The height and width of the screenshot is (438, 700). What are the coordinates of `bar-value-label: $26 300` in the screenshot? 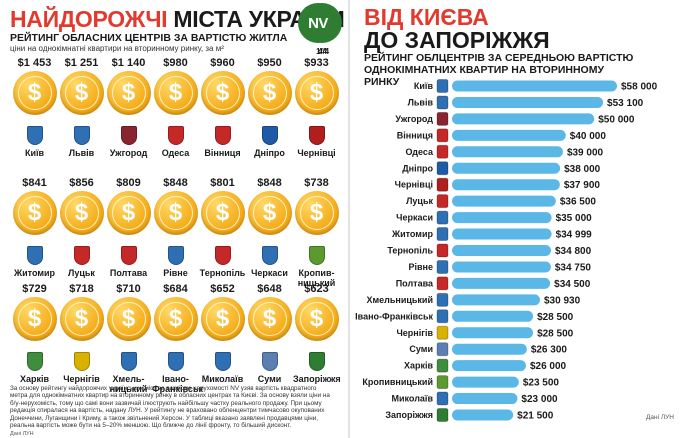 It's located at (549, 350).